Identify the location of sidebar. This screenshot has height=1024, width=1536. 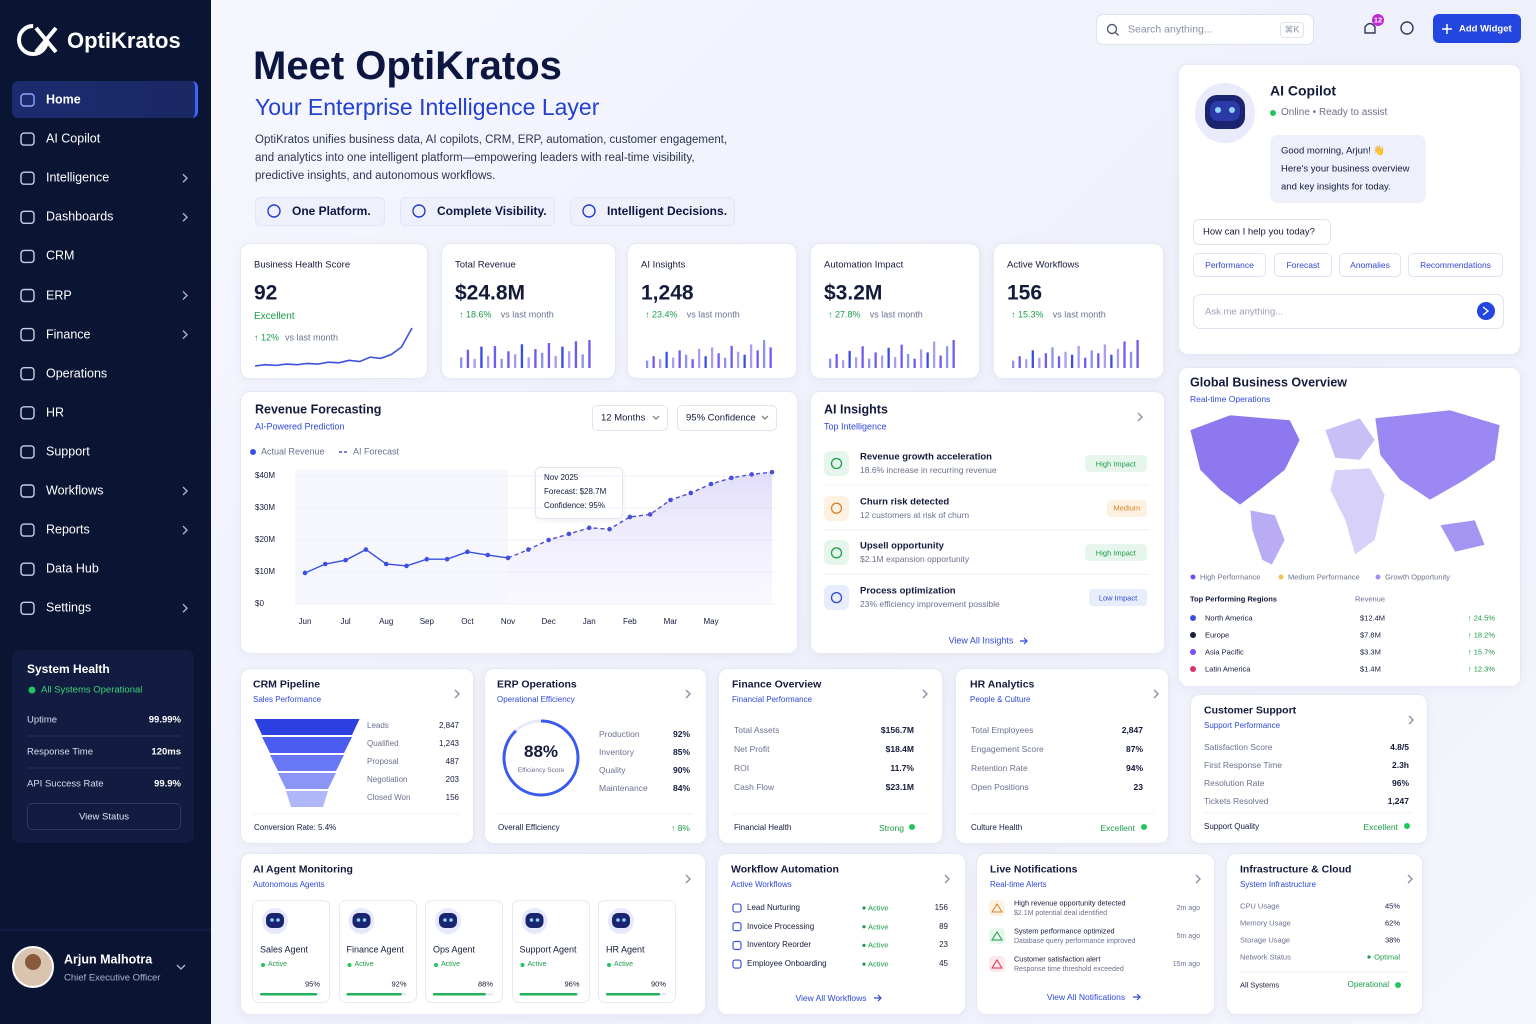
(105, 512).